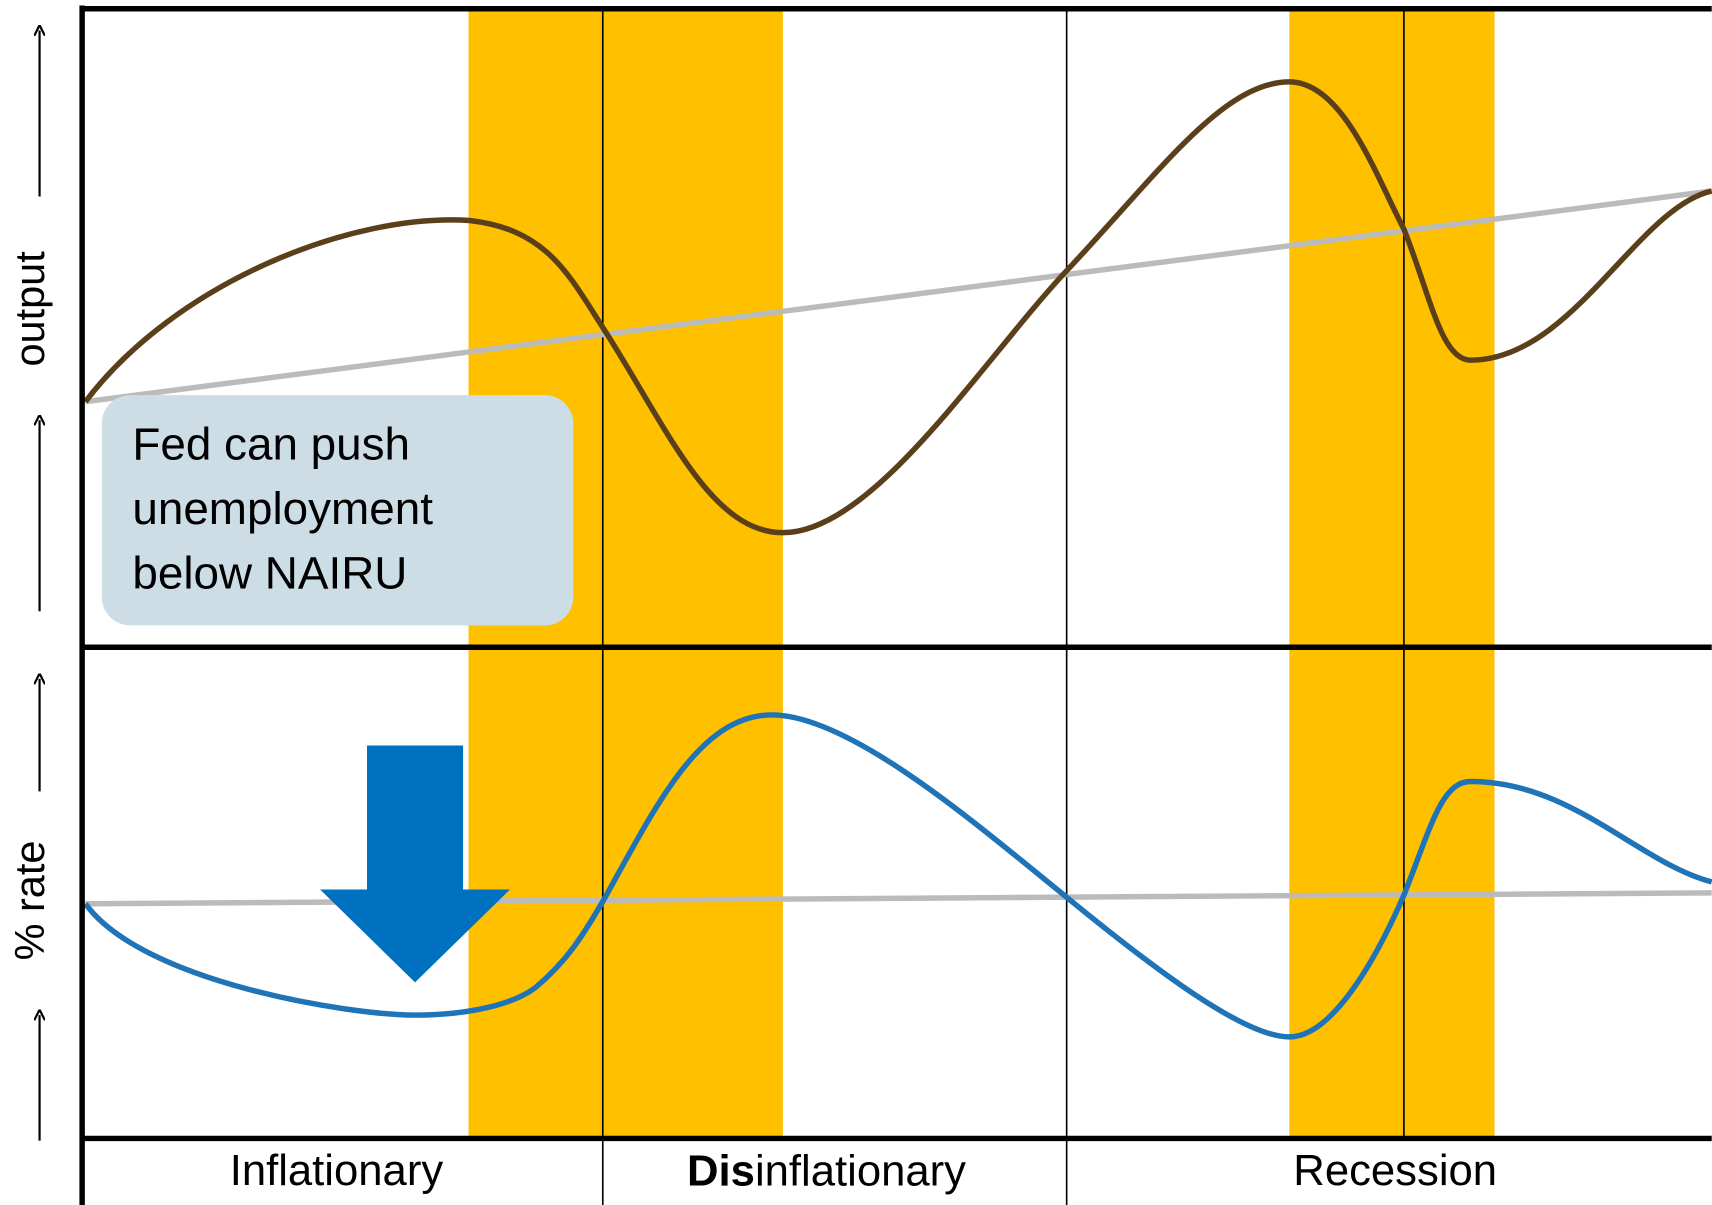 Image resolution: width=1712 pixels, height=1205 pixels. What do you see at coordinates (29, 901) in the screenshot?
I see `y-label: % rate` at bounding box center [29, 901].